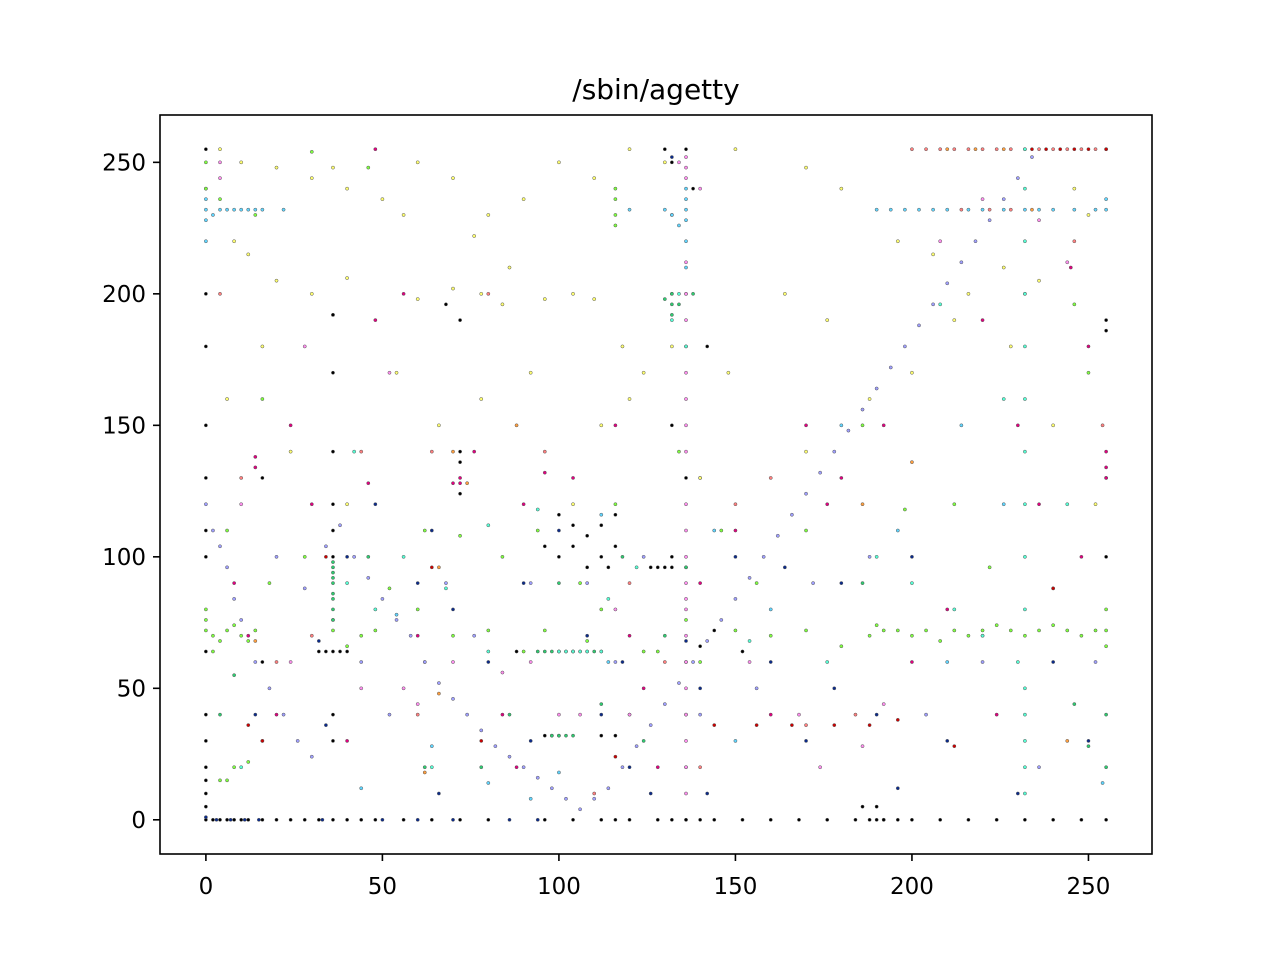 The width and height of the screenshot is (1280, 960). I want to click on y-tick-label: 50, so click(131, 689).